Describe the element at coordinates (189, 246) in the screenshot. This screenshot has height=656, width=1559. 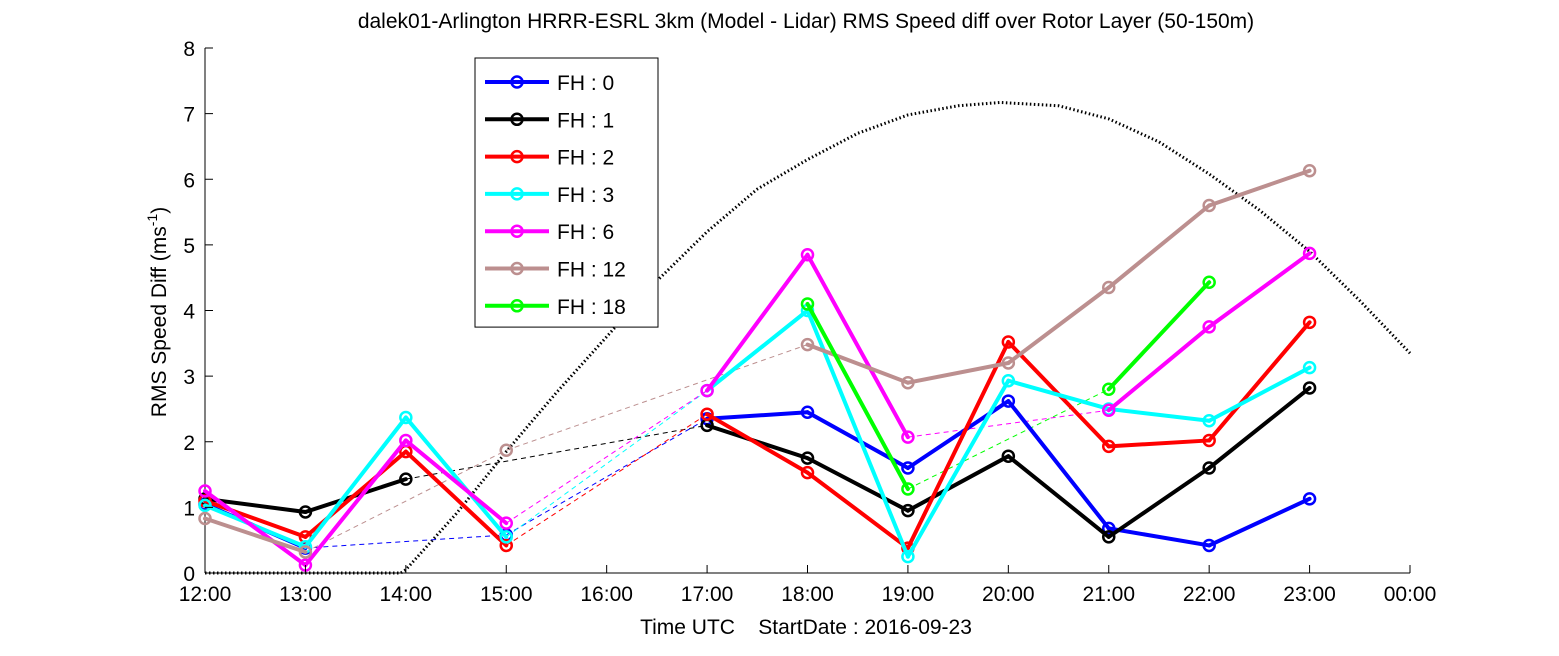
I see `y-tick-label: 5` at that location.